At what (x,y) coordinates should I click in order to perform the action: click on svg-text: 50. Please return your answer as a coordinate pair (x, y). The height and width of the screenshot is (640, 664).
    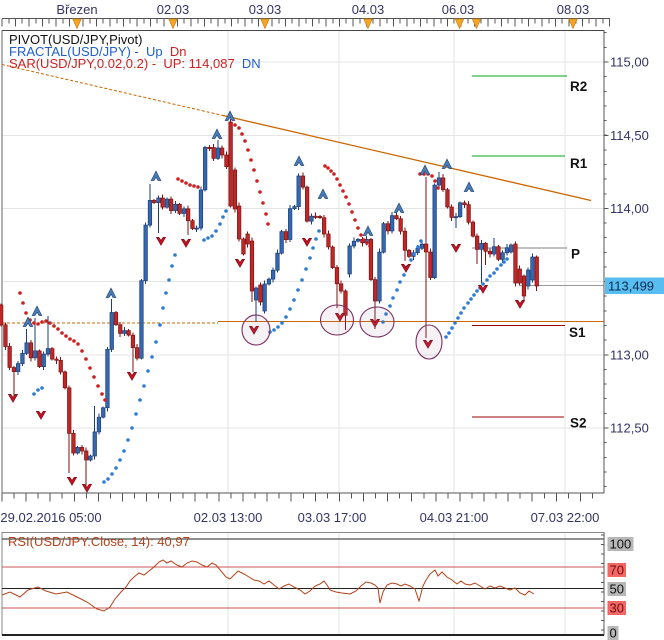
    Looking at the image, I should click on (617, 589).